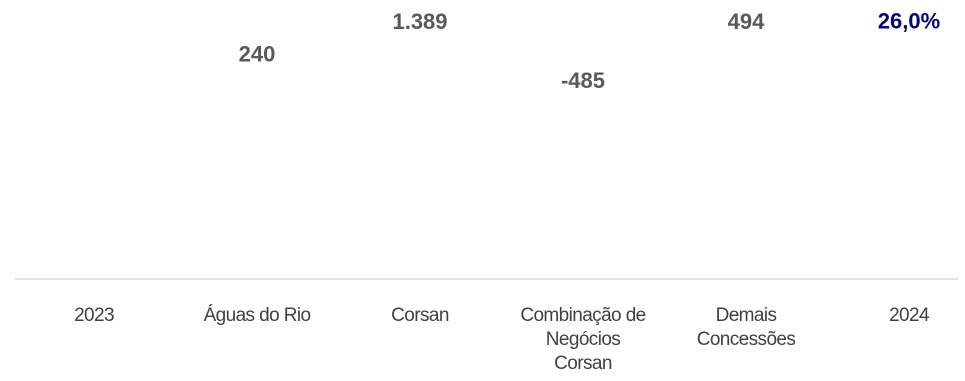  What do you see at coordinates (746, 339) in the screenshot?
I see `category-label-4-line-1: Concessões` at bounding box center [746, 339].